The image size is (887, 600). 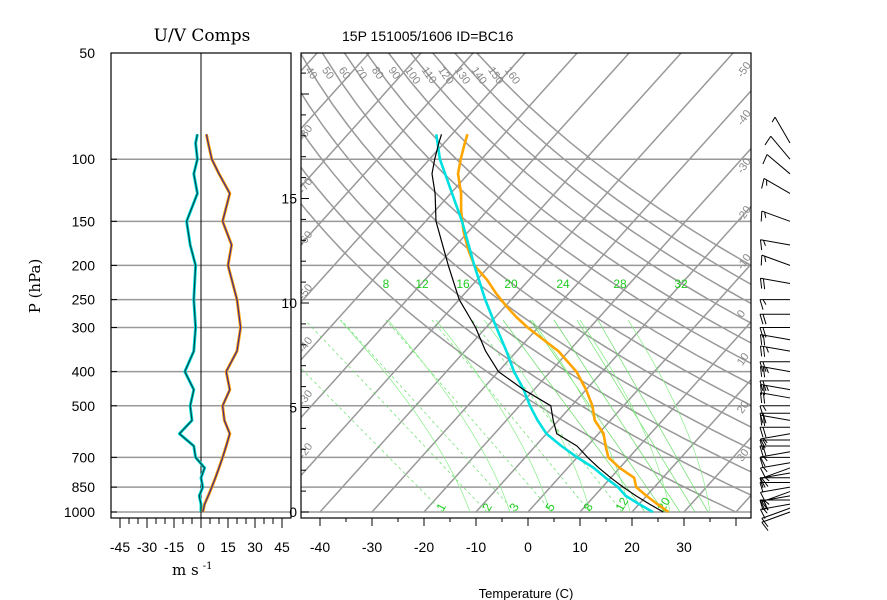 What do you see at coordinates (681, 284) in the screenshot?
I see `mixing-ratio-label: 32` at bounding box center [681, 284].